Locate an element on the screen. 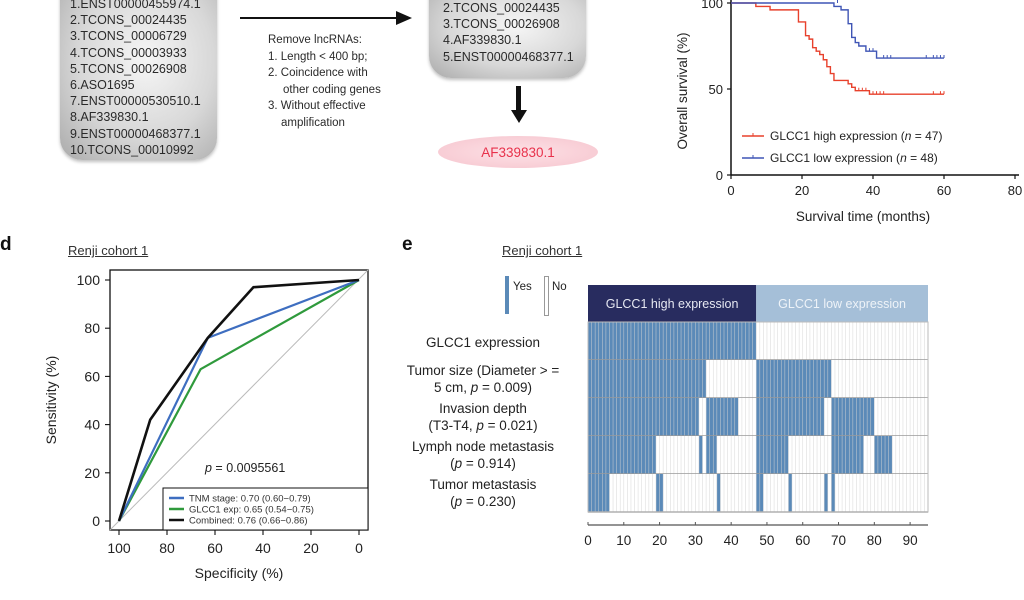 The height and width of the screenshot is (600, 1024). candidate-item: 6.ASO1695 is located at coordinates (102, 85).